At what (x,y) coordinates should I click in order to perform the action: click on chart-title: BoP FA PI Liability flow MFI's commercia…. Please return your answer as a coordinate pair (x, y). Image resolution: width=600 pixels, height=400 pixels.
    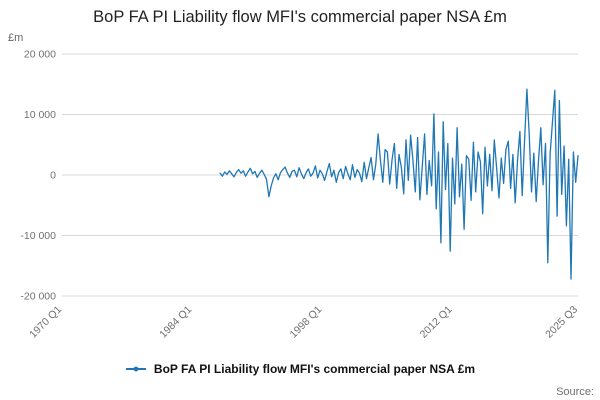
    Looking at the image, I should click on (300, 17).